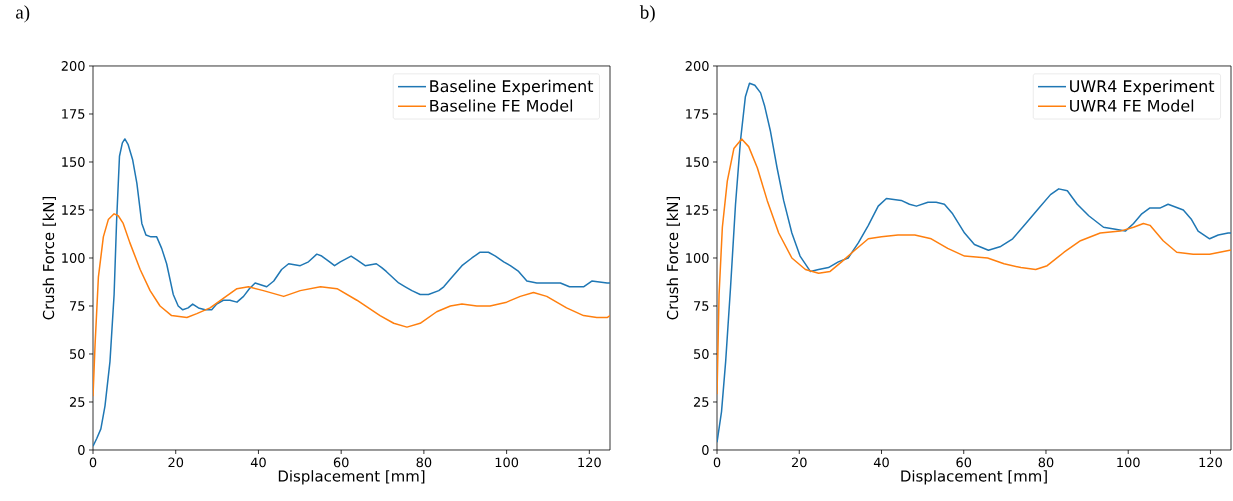 The width and height of the screenshot is (1233, 501). What do you see at coordinates (501, 105) in the screenshot?
I see `legend-label: Baseline FE Model` at bounding box center [501, 105].